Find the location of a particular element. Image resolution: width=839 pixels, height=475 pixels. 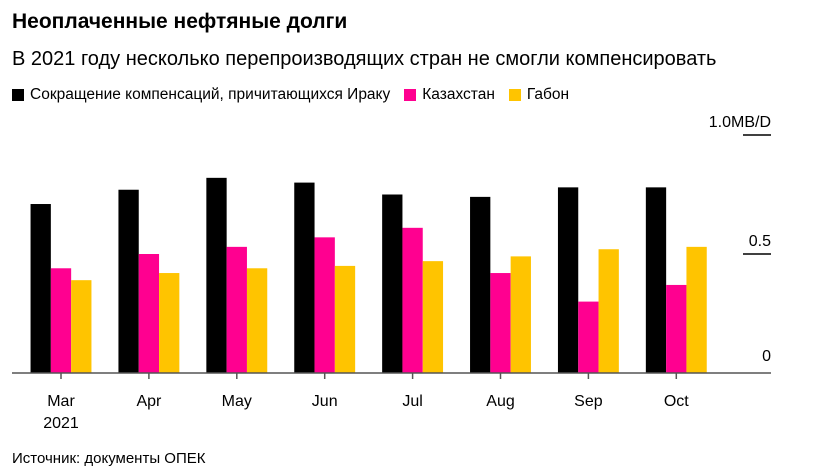

bar-2-may is located at coordinates (257, 320).